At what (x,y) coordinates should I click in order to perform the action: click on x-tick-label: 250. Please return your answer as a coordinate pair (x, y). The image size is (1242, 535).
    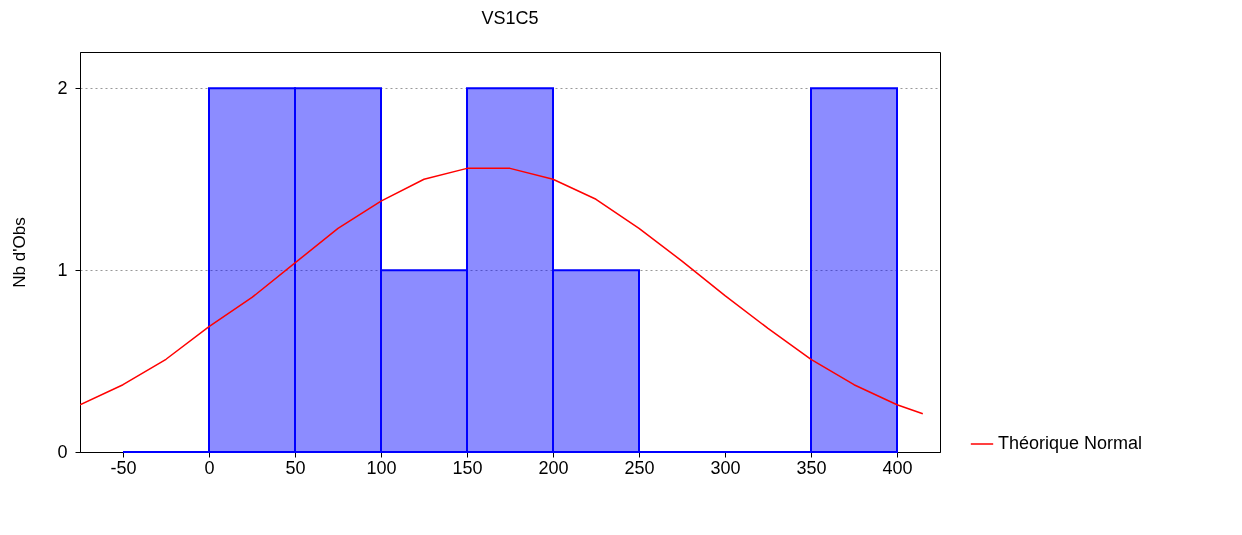
    Looking at the image, I should click on (639, 467).